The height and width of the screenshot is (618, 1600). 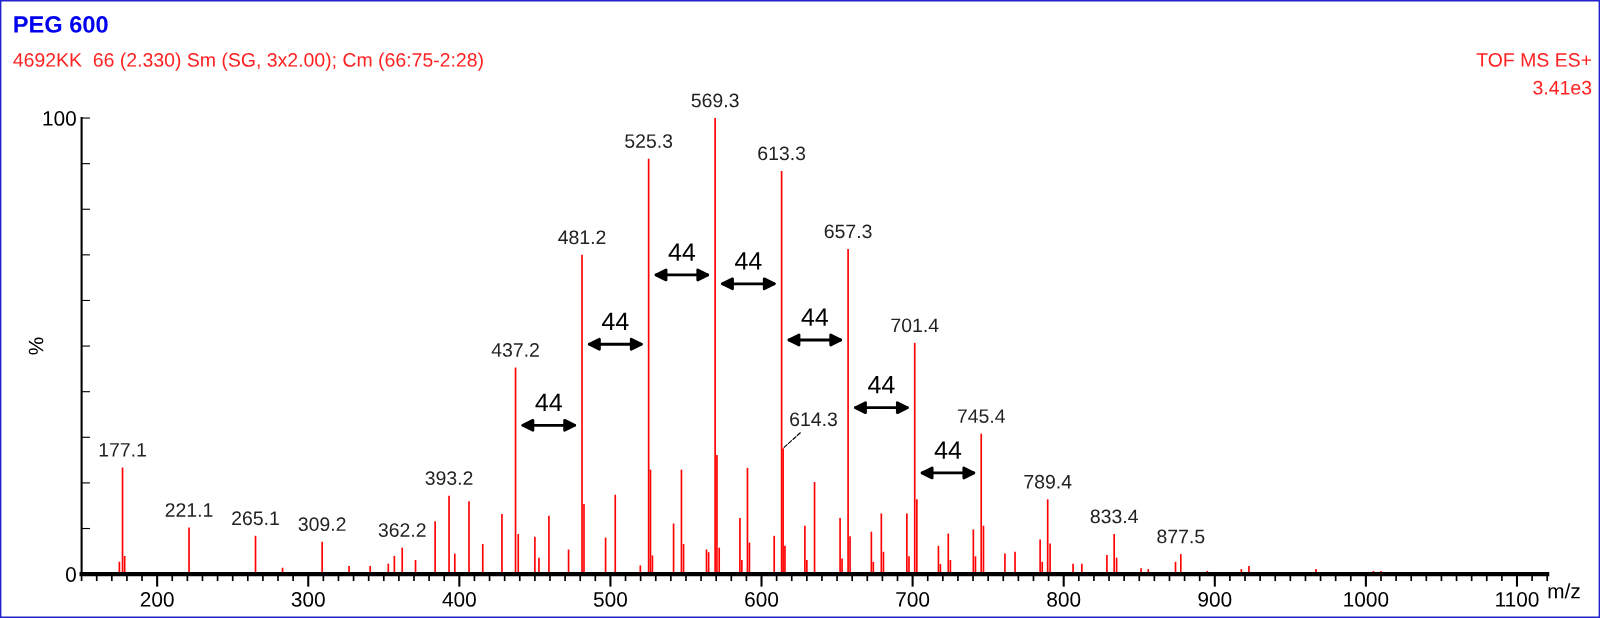 I want to click on y-tick-label: 0, so click(x=70, y=574).